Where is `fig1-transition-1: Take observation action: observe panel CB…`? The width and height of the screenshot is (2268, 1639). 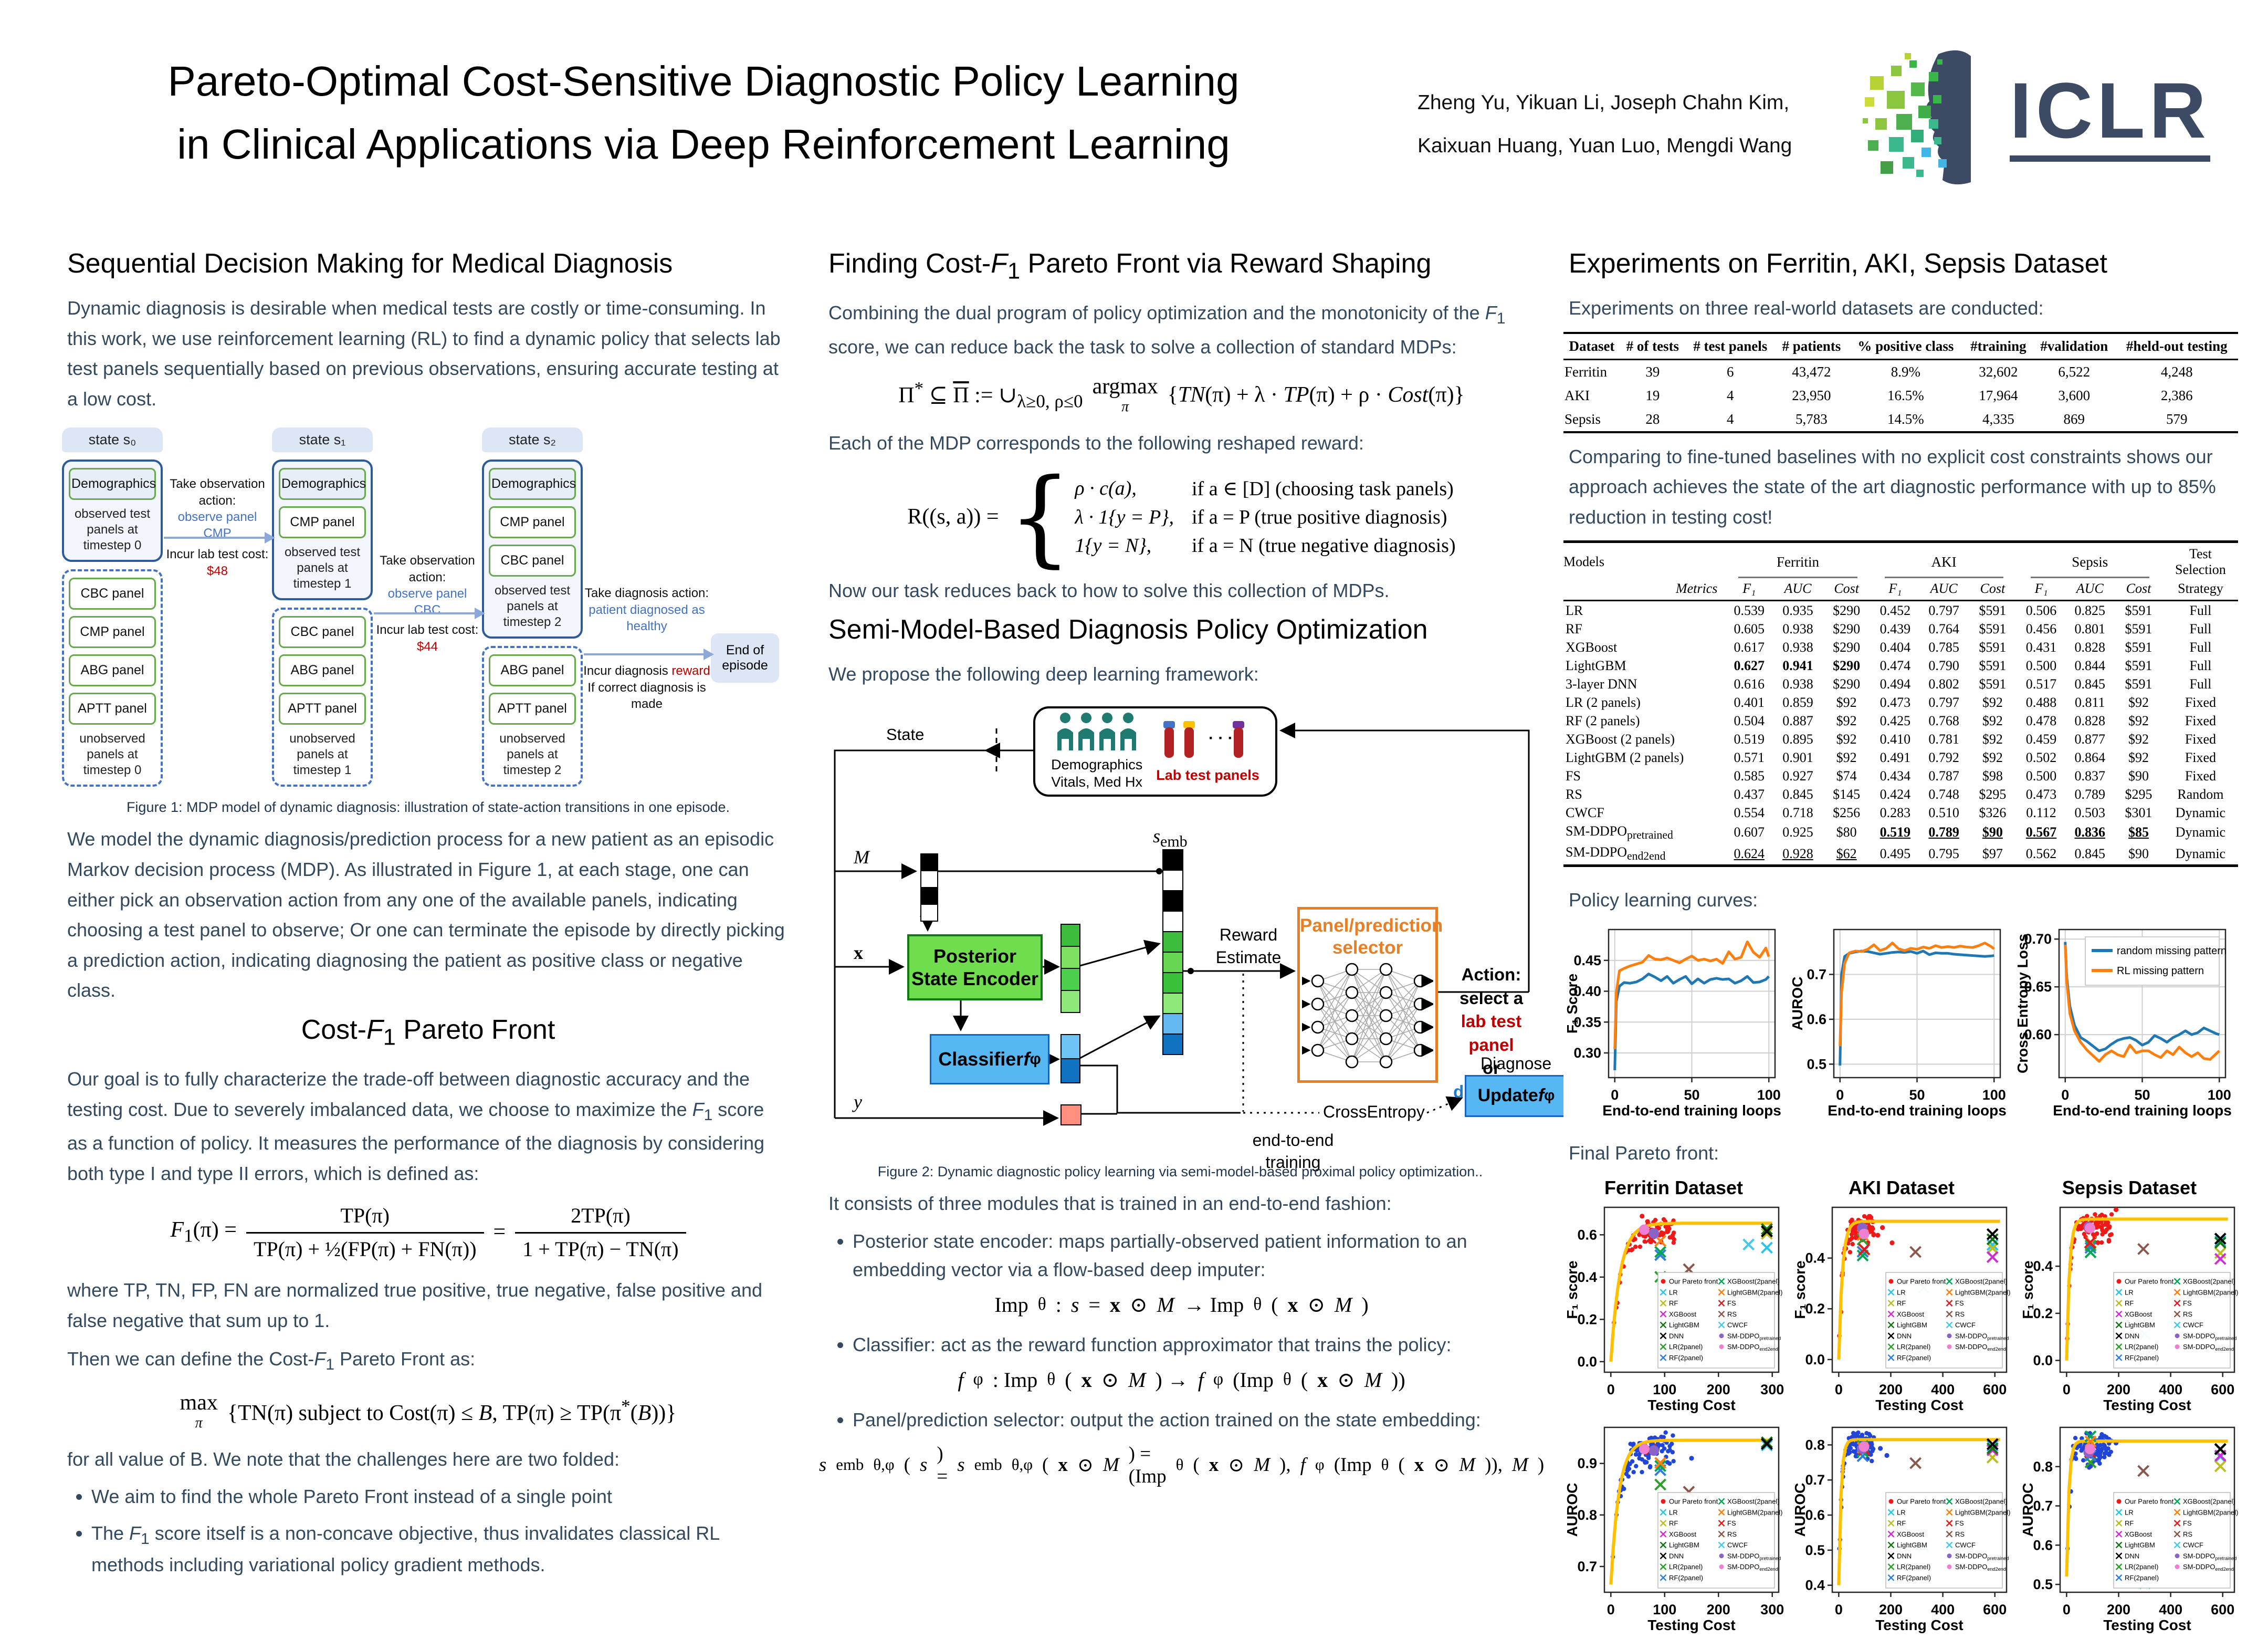
fig1-transition-1: Take observation action: observe panel CB… is located at coordinates (429, 607).